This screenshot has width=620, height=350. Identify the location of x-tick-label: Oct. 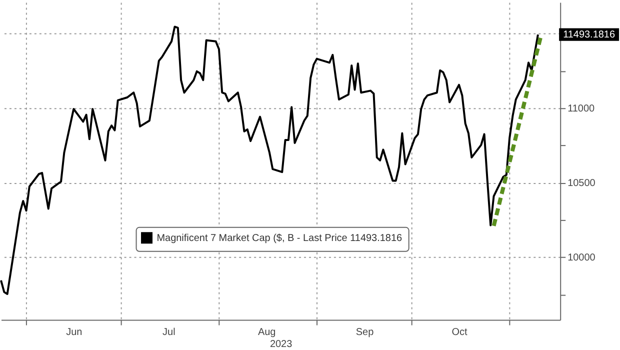
(460, 332).